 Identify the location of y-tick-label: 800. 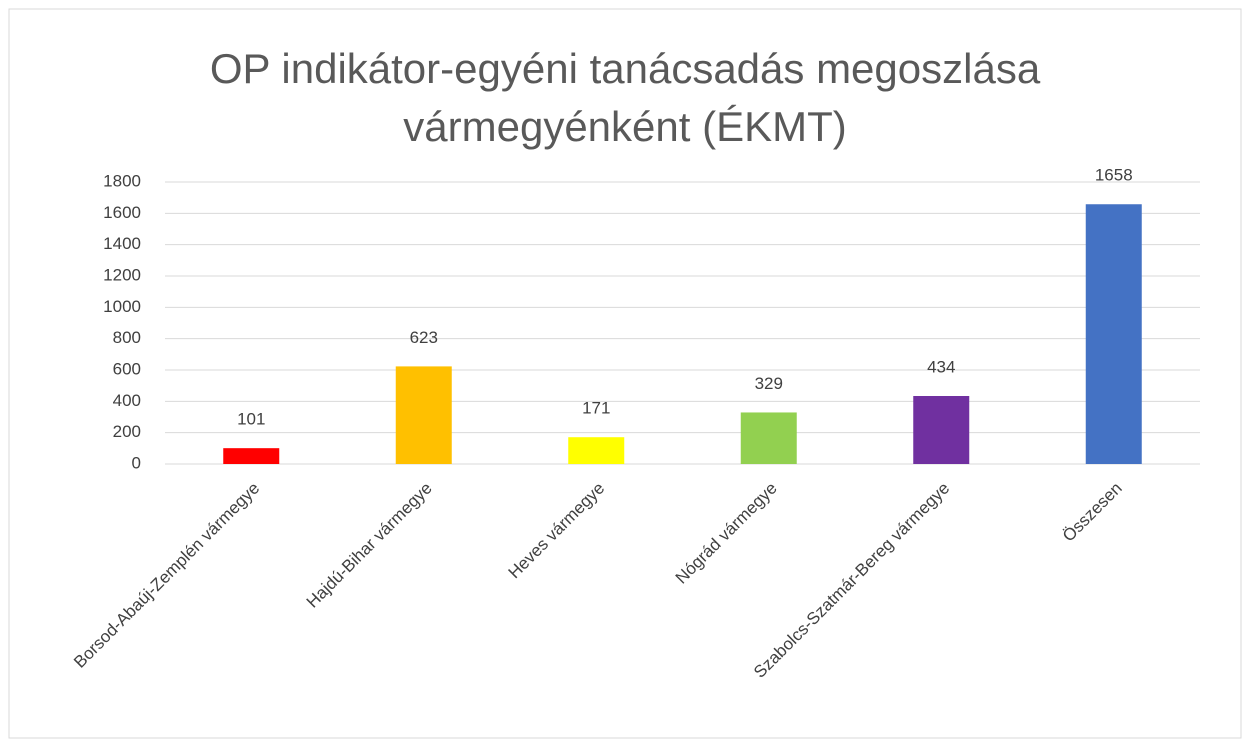
(127, 337).